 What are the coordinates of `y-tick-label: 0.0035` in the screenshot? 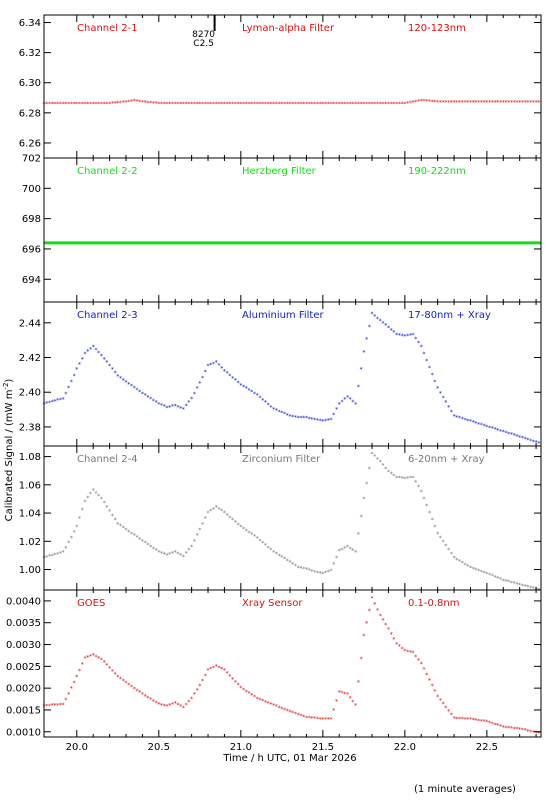 It's located at (23, 623).